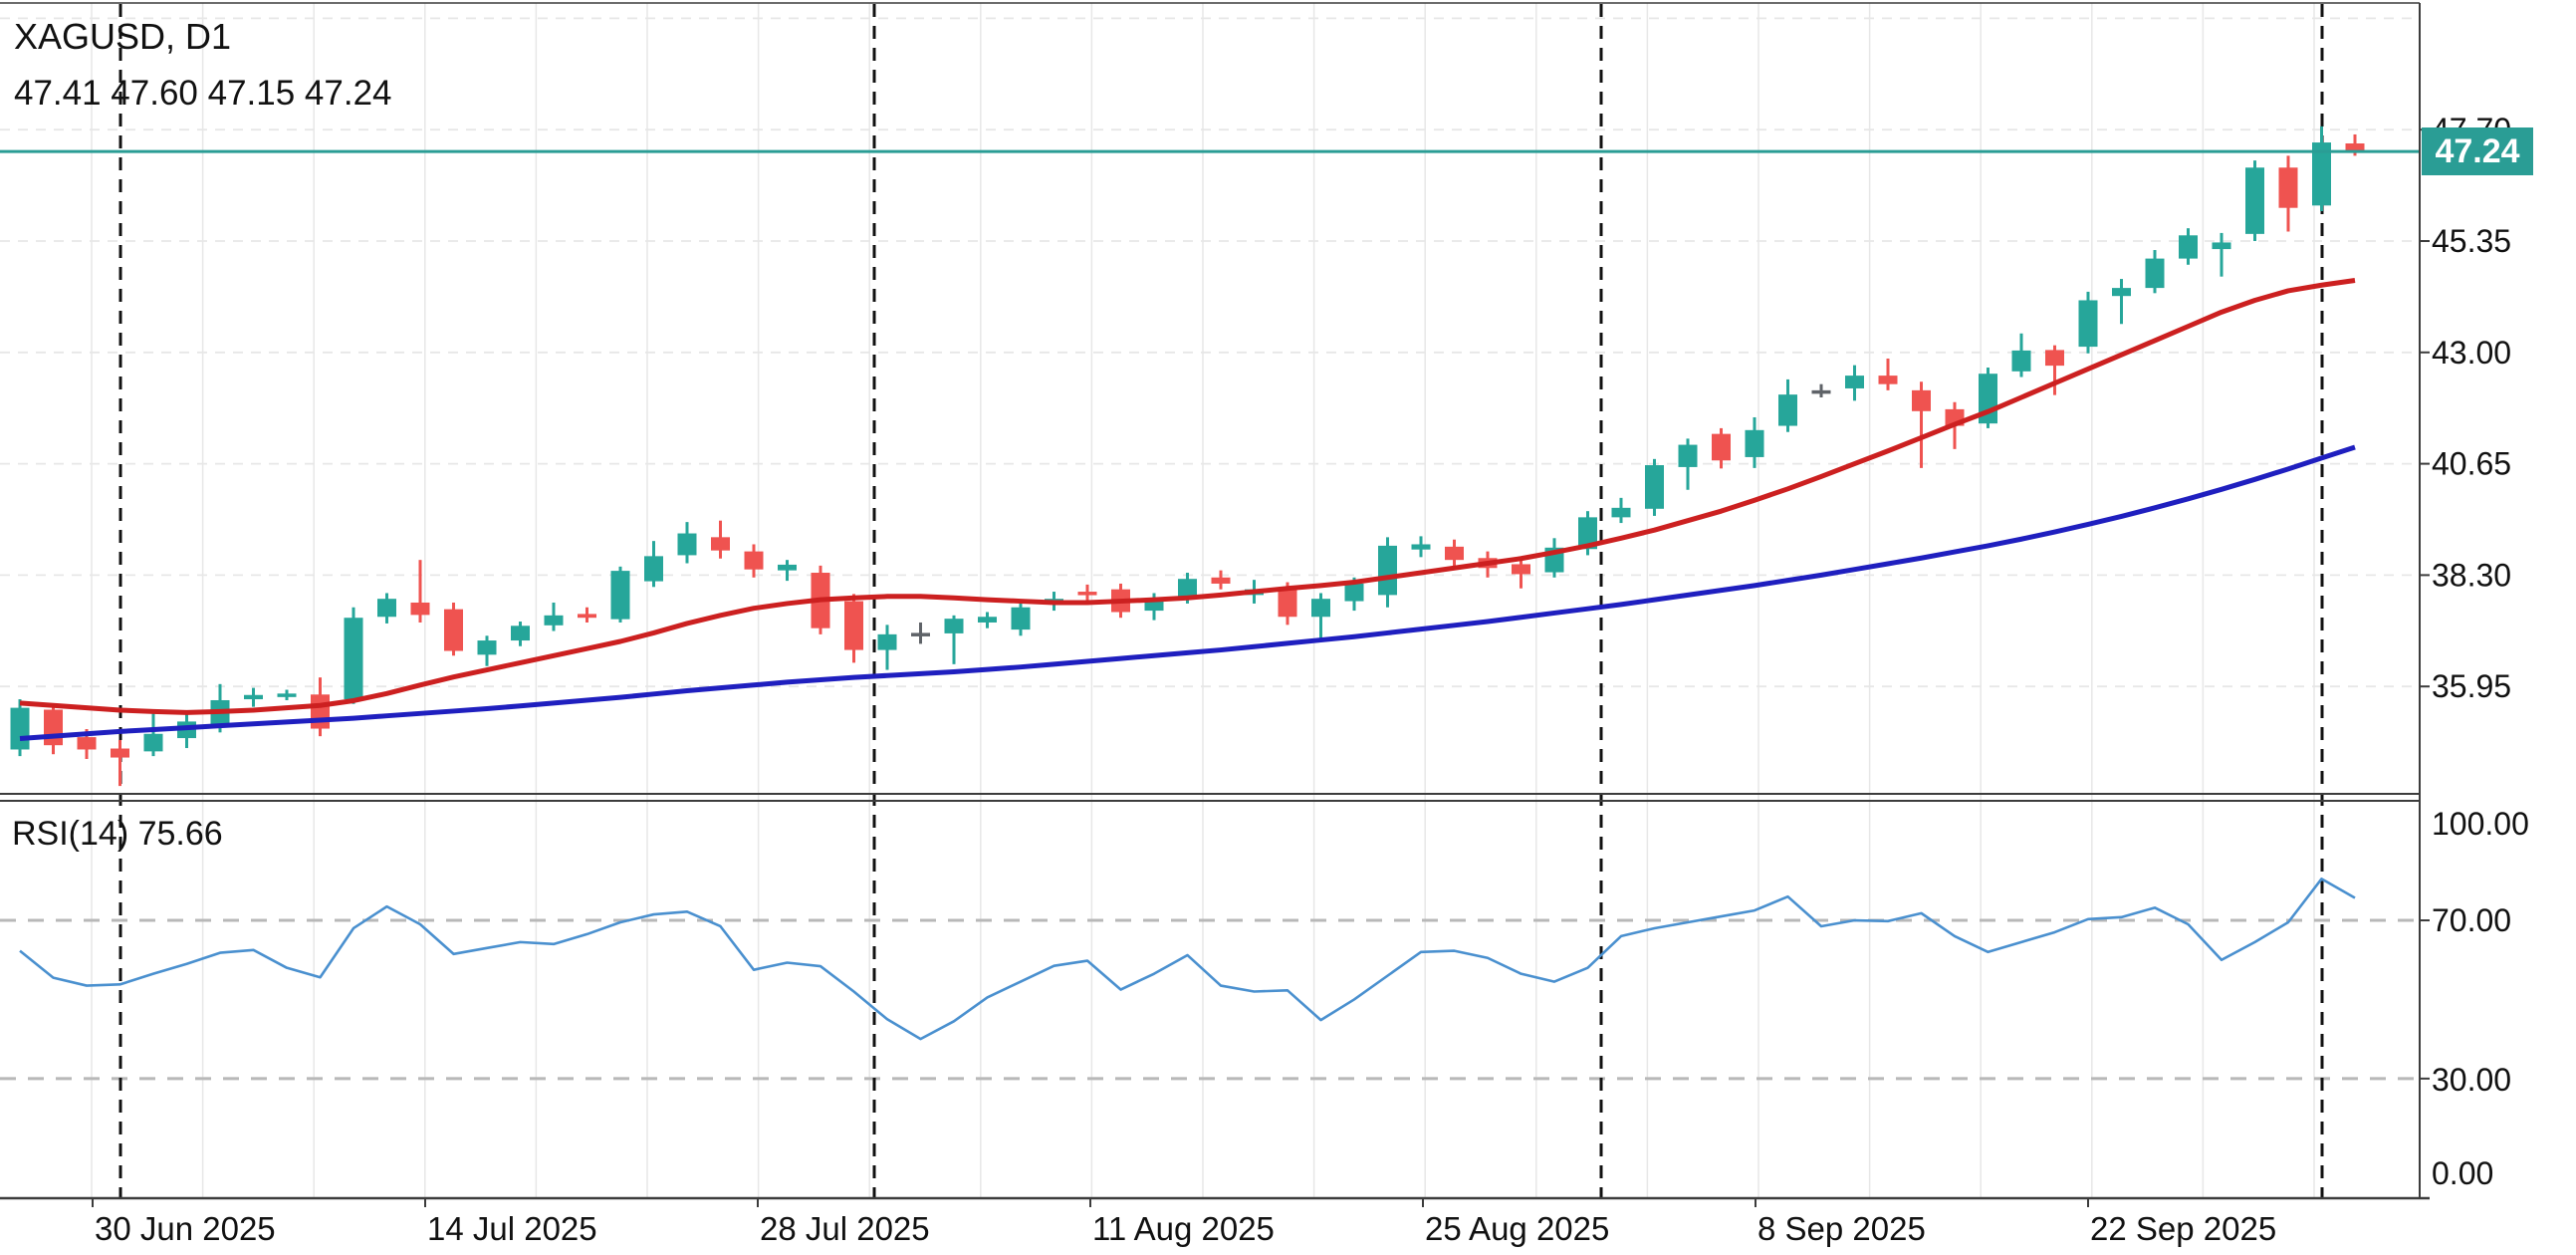  What do you see at coordinates (2471, 575) in the screenshot?
I see `svg-text: 38.30` at bounding box center [2471, 575].